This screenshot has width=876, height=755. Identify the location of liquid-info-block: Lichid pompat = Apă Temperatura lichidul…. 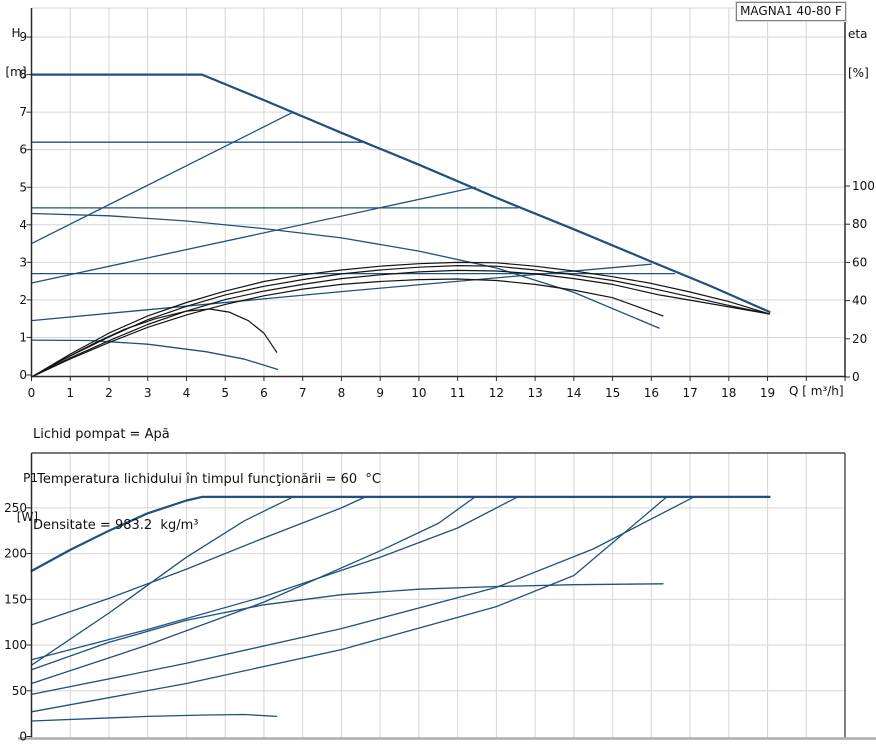
(207, 480).